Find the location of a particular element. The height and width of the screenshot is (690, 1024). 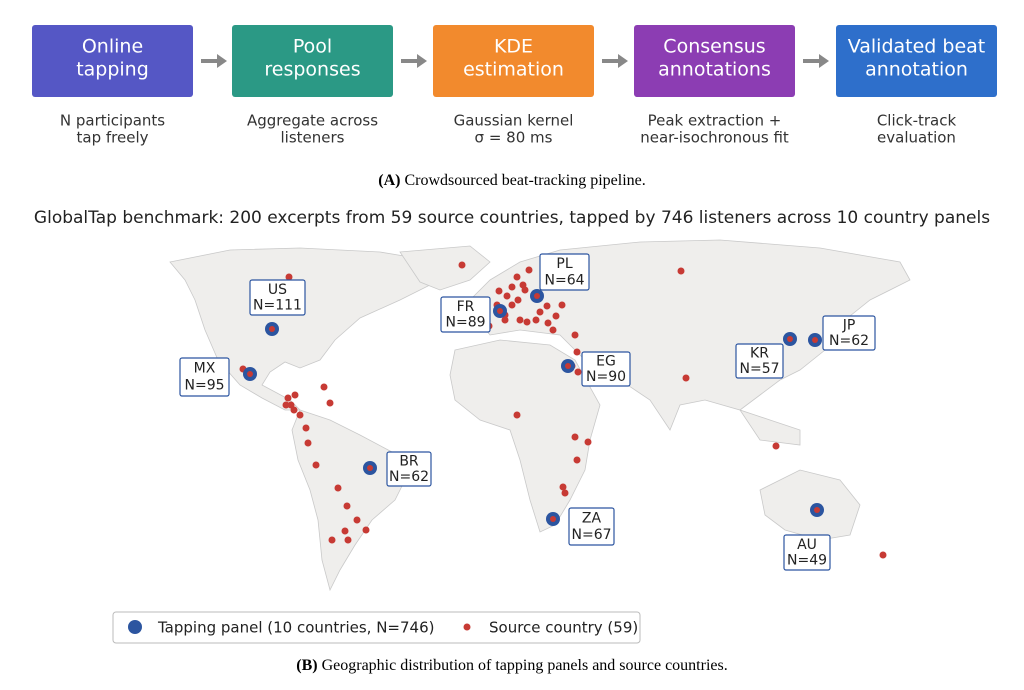

step-title: annotation is located at coordinates (916, 70).